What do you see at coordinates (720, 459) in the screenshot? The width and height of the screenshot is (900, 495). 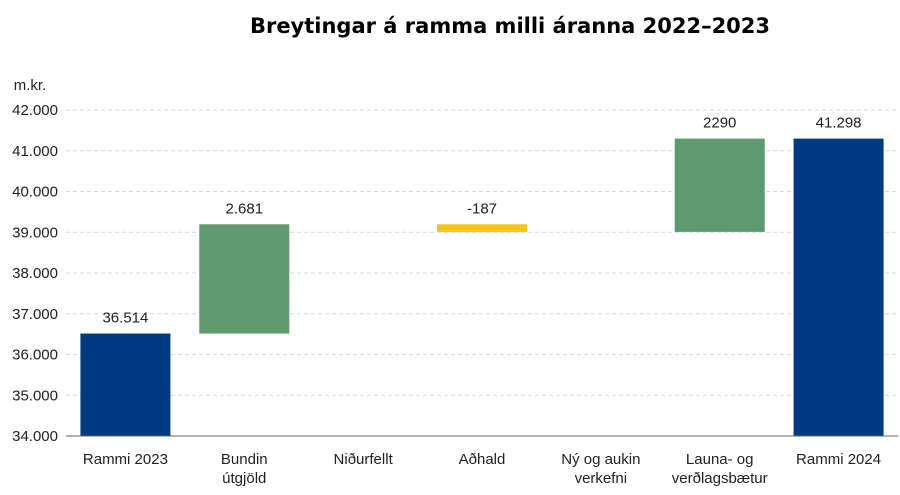 I see `category-label: Launa- og` at bounding box center [720, 459].